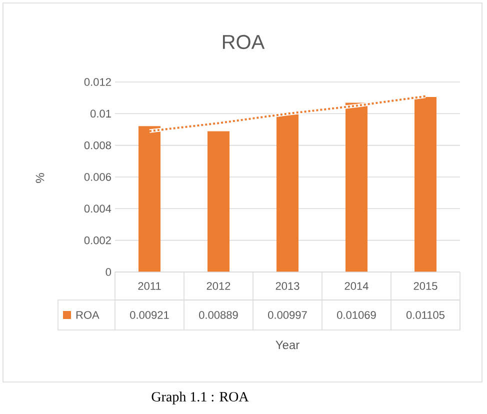 The height and width of the screenshot is (414, 487). I want to click on x-tick-label: 2014, so click(356, 286).